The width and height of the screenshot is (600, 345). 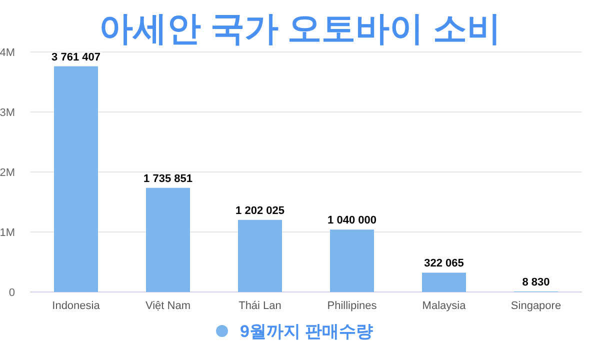 I want to click on data-label: 3 761 407, so click(x=76, y=57).